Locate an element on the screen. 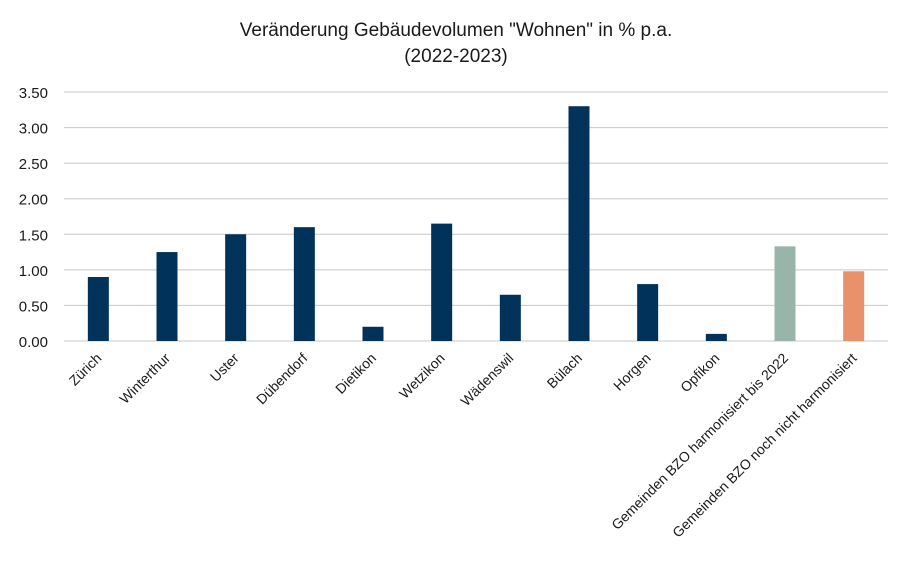 This screenshot has width=912, height=578. y-tick-label: 0.50 is located at coordinates (33, 306).